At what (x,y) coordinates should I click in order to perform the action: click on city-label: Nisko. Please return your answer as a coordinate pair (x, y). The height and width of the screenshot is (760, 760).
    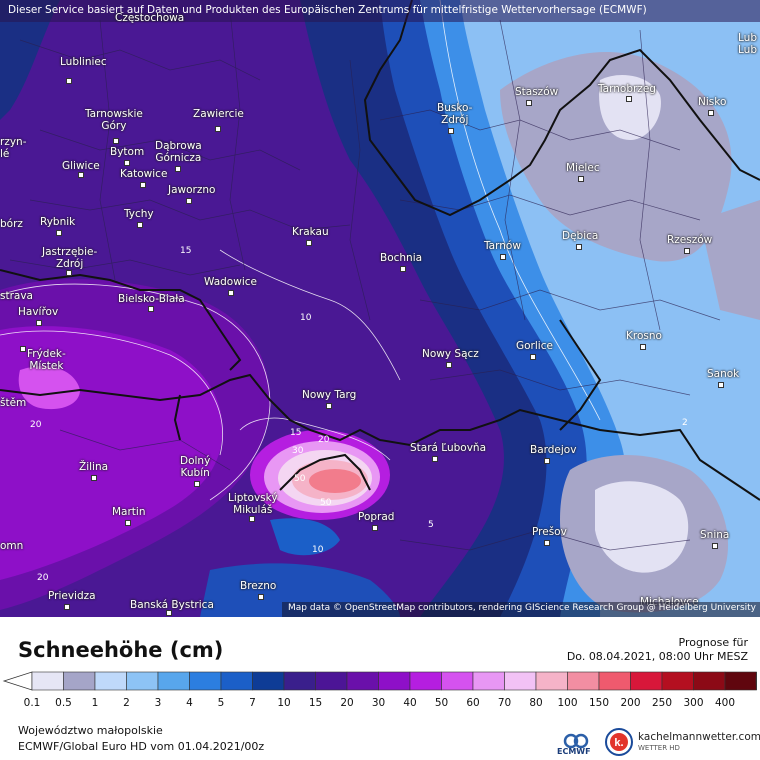
    Looking at the image, I should click on (712, 102).